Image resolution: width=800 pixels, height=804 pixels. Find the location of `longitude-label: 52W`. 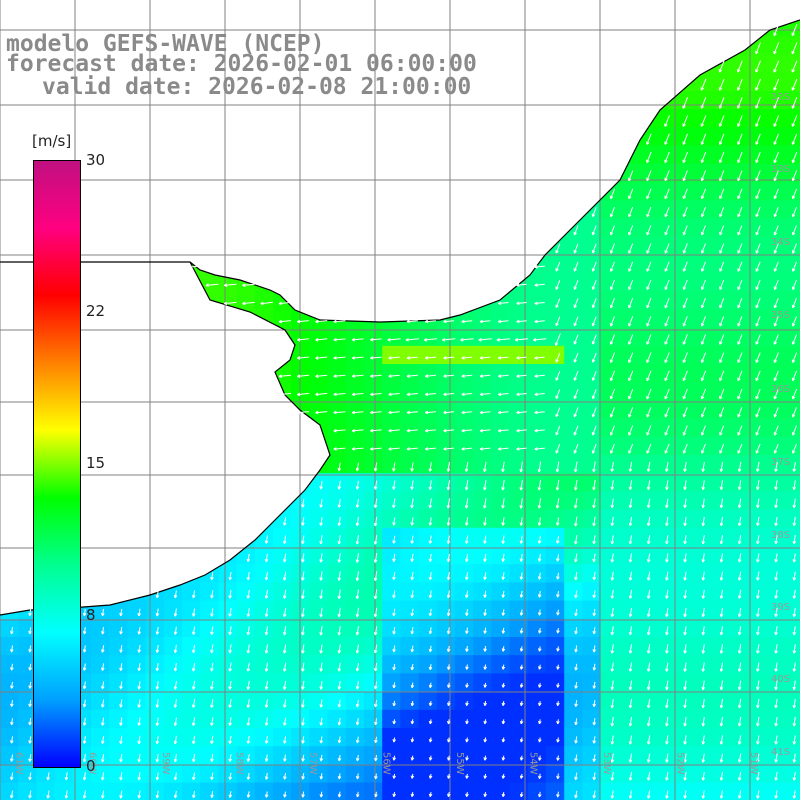

longitude-label: 52W is located at coordinates (680, 763).